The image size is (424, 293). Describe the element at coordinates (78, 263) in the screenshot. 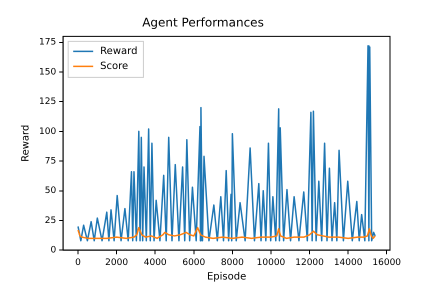

I see `x-tick-label: 0` at that location.